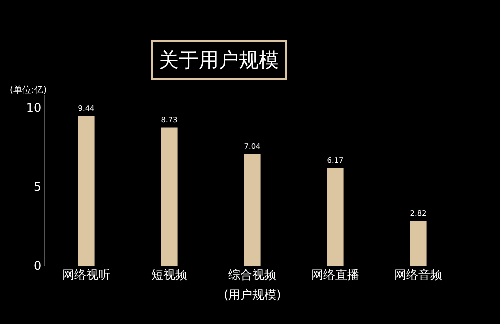 The width and height of the screenshot is (500, 324). What do you see at coordinates (34, 107) in the screenshot?
I see `y-tick-label: 10` at bounding box center [34, 107].